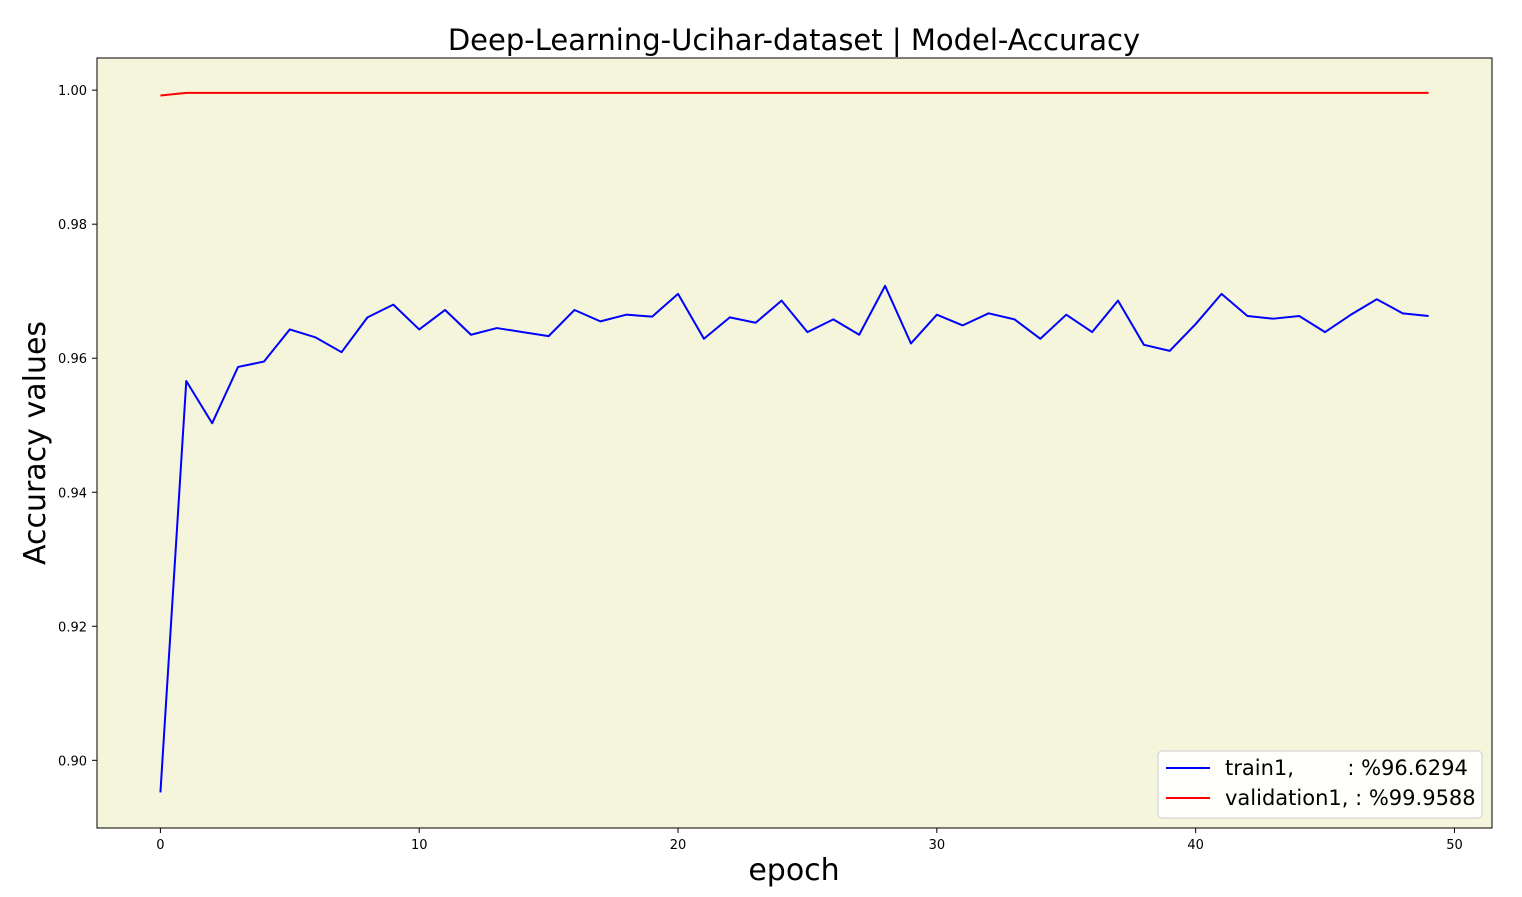 Image resolution: width=1522 pixels, height=897 pixels. What do you see at coordinates (72, 359) in the screenshot?
I see `y-tick-label: 0.96` at bounding box center [72, 359].